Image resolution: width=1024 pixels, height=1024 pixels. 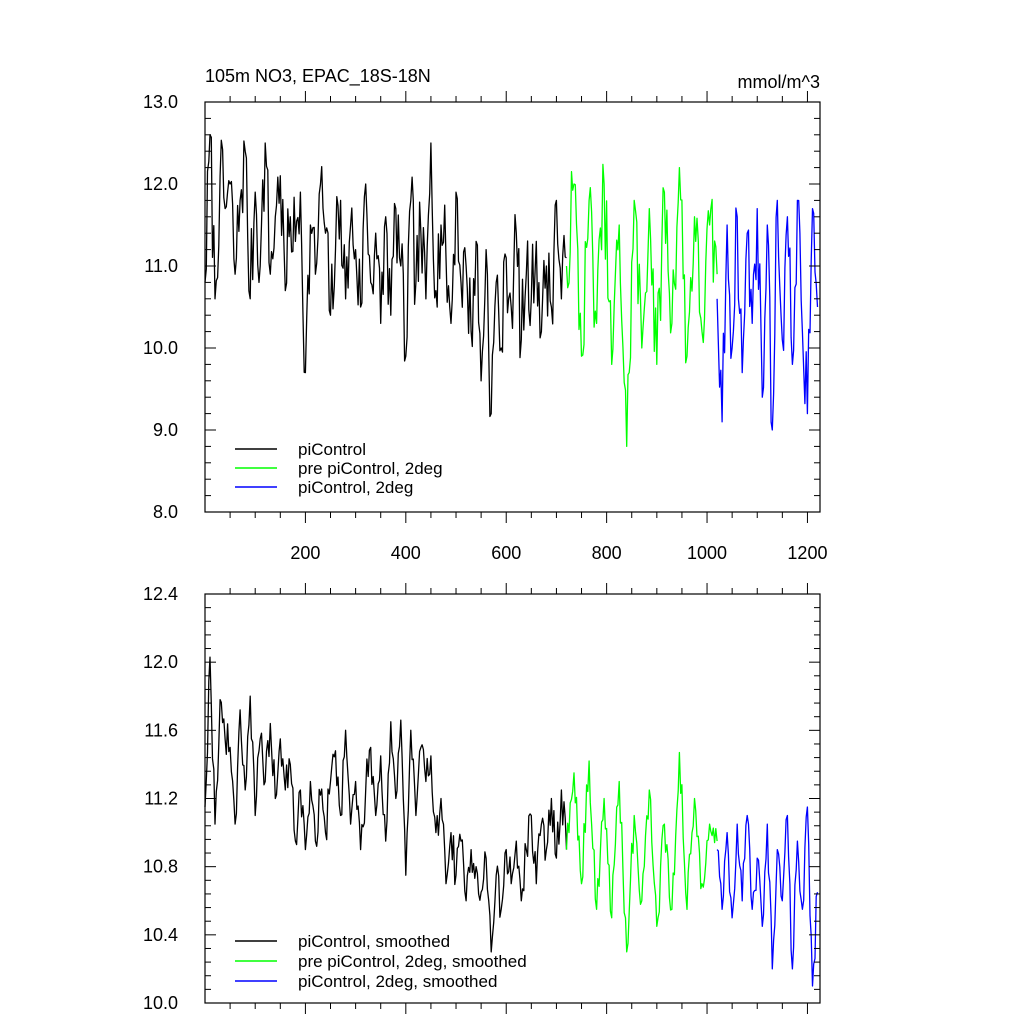 I want to click on y-tick-label: 9.0, so click(x=165, y=430).